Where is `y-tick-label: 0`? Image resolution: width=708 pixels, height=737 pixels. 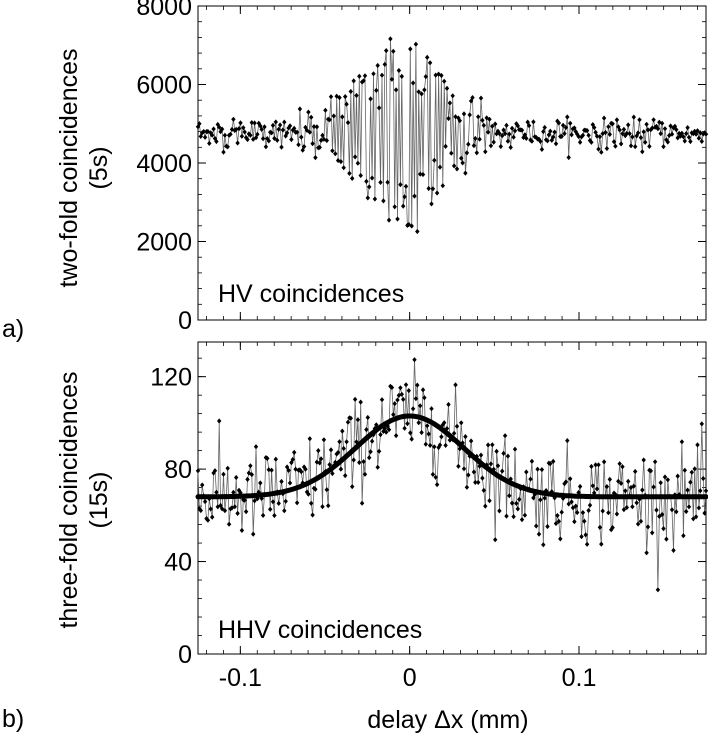 y-tick-label: 0 is located at coordinates (185, 655).